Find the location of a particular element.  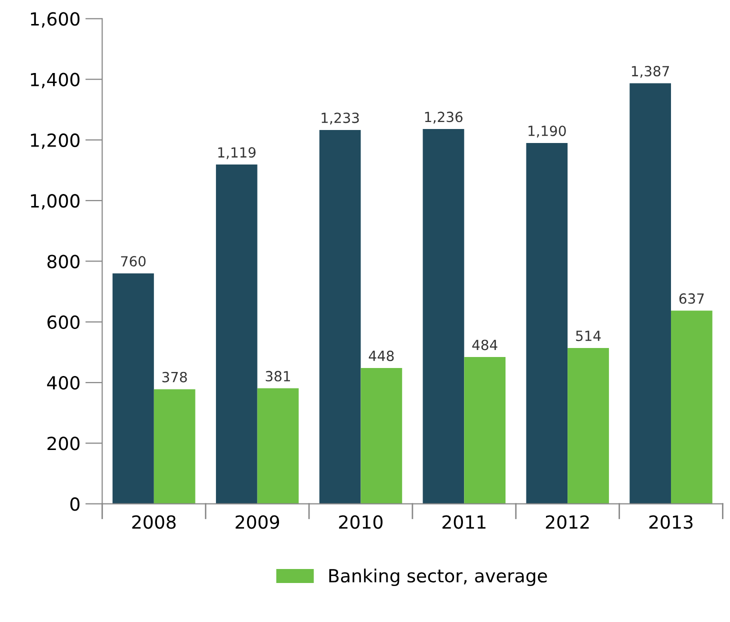

x-tick-label: 2008 is located at coordinates (154, 522).